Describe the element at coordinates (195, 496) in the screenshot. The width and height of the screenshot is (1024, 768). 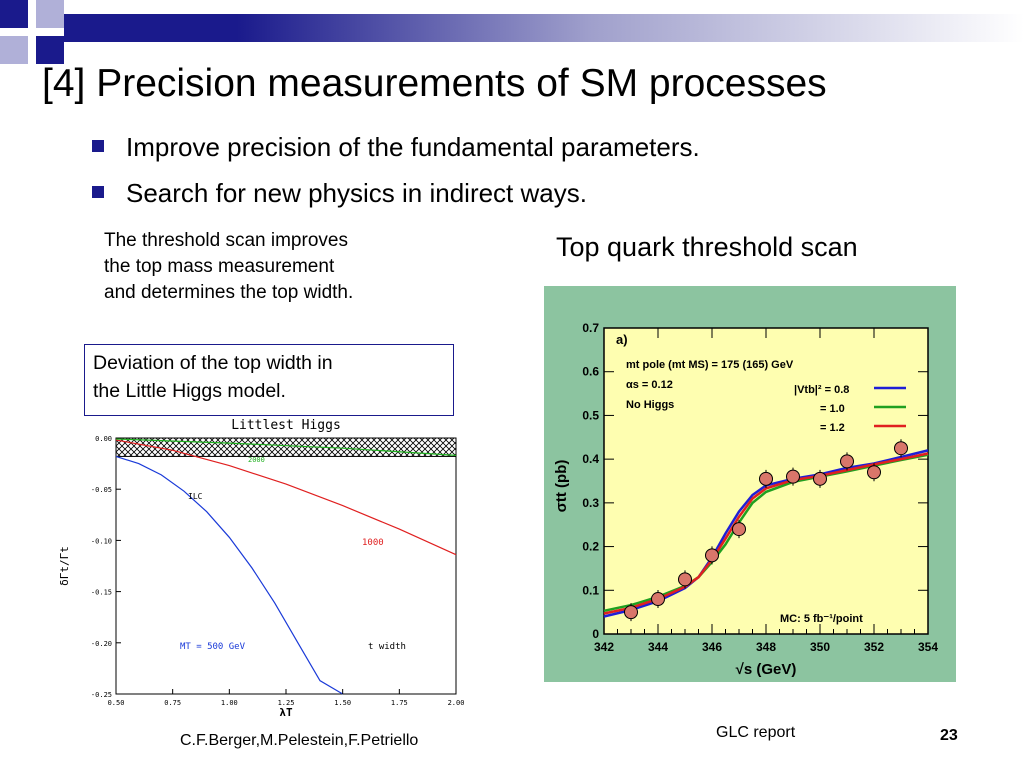
I see `annotation-ilc: ILC` at that location.